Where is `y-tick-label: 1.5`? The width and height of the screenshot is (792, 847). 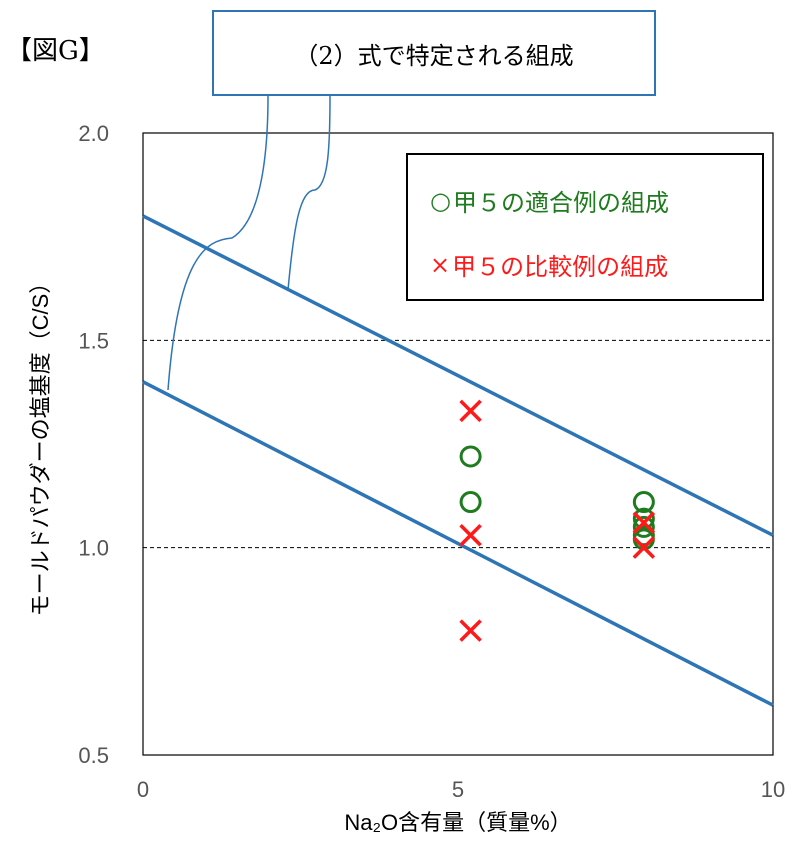 y-tick-label: 1.5 is located at coordinates (93, 340).